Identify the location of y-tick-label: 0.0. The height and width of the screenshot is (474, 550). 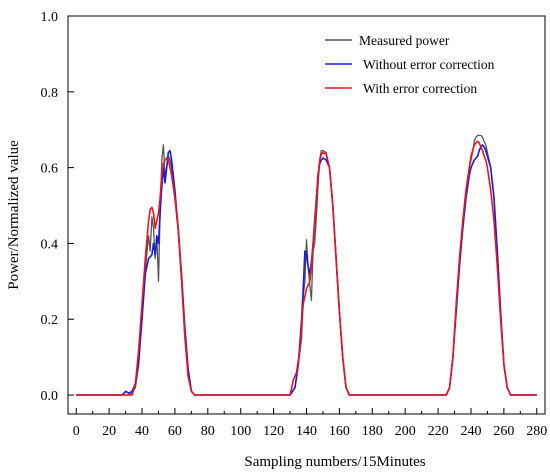
(50, 396).